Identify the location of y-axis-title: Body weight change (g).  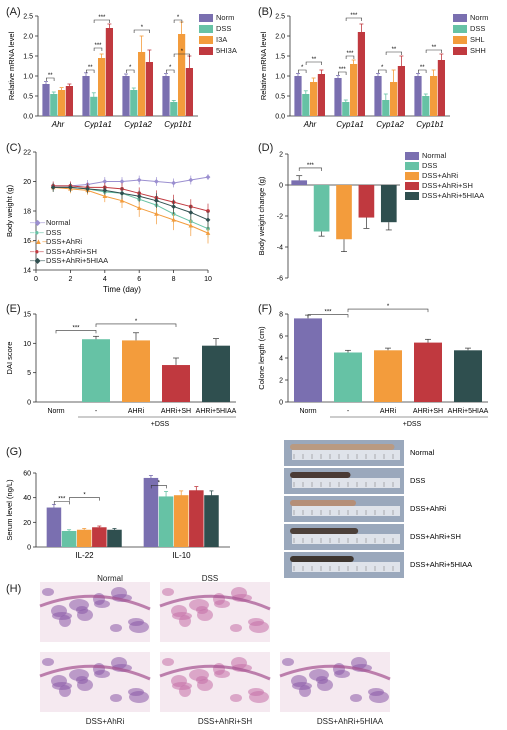
(261, 215).